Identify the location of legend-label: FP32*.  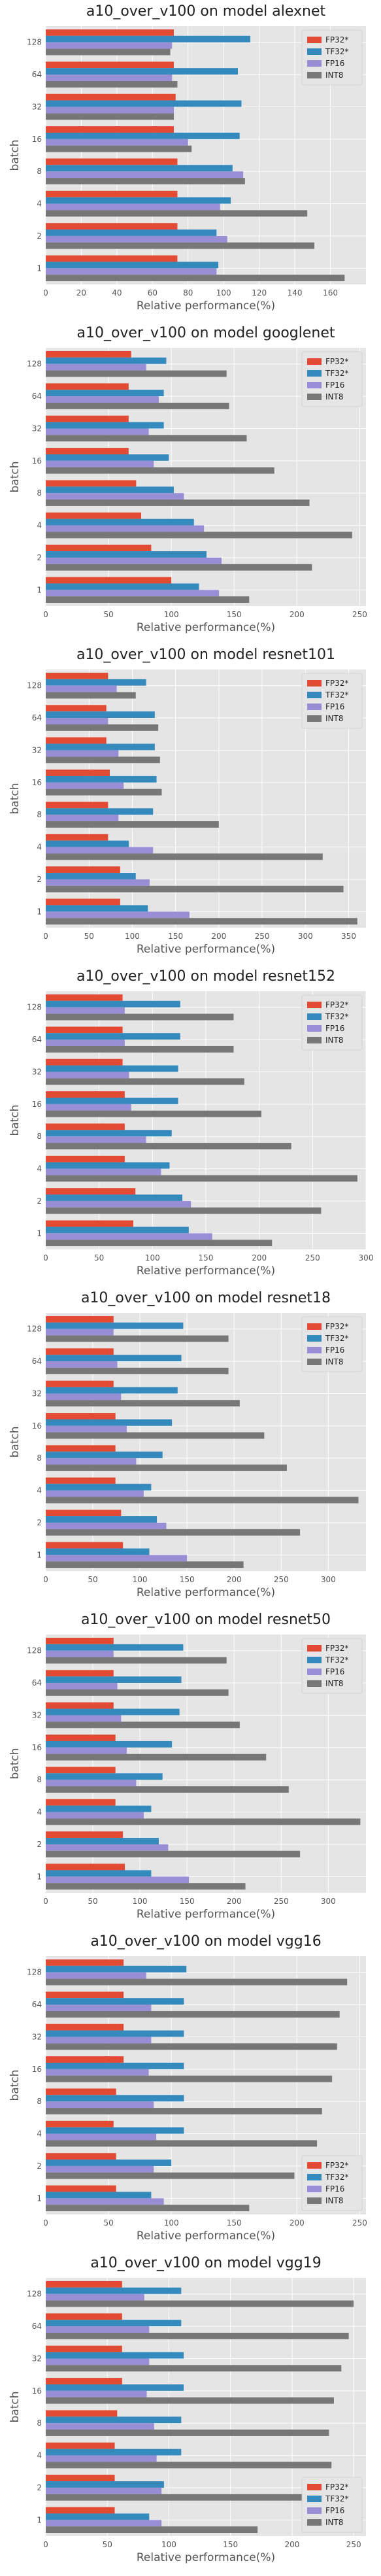
(336, 39).